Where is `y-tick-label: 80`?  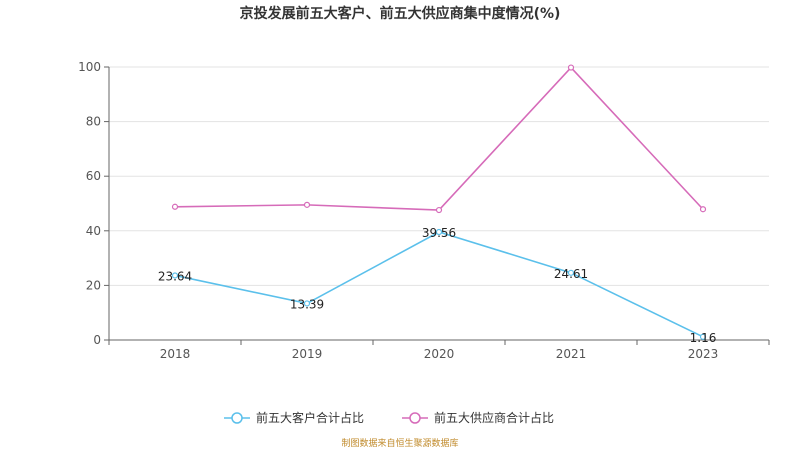 y-tick-label: 80 is located at coordinates (93, 122).